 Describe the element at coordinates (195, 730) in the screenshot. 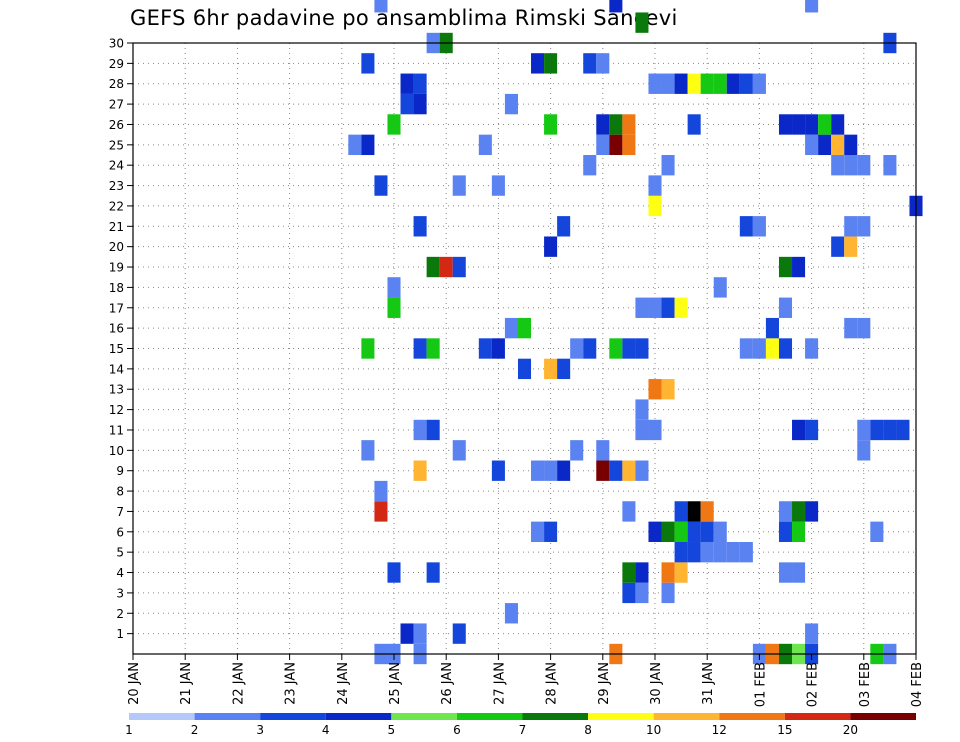

I see `legend-label: 2` at that location.